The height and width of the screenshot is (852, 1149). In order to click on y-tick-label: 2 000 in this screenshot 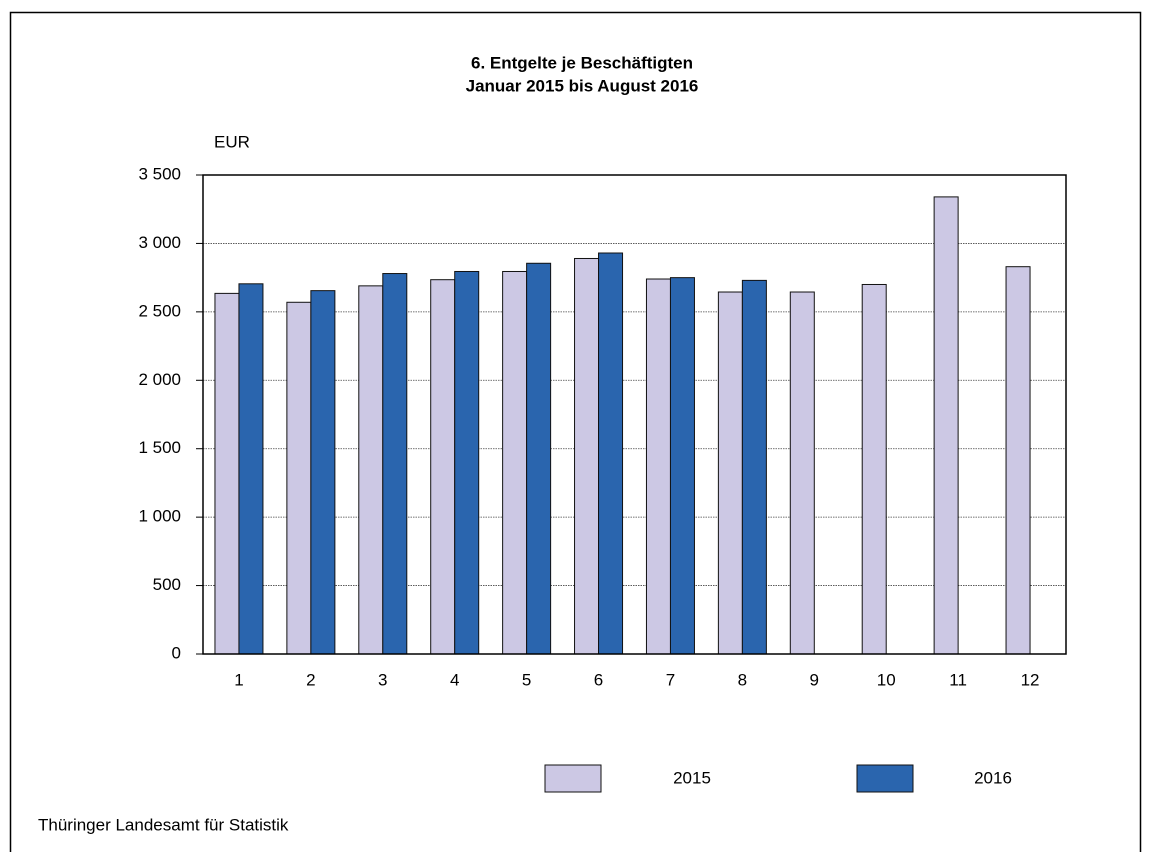, I will do `click(159, 379)`.